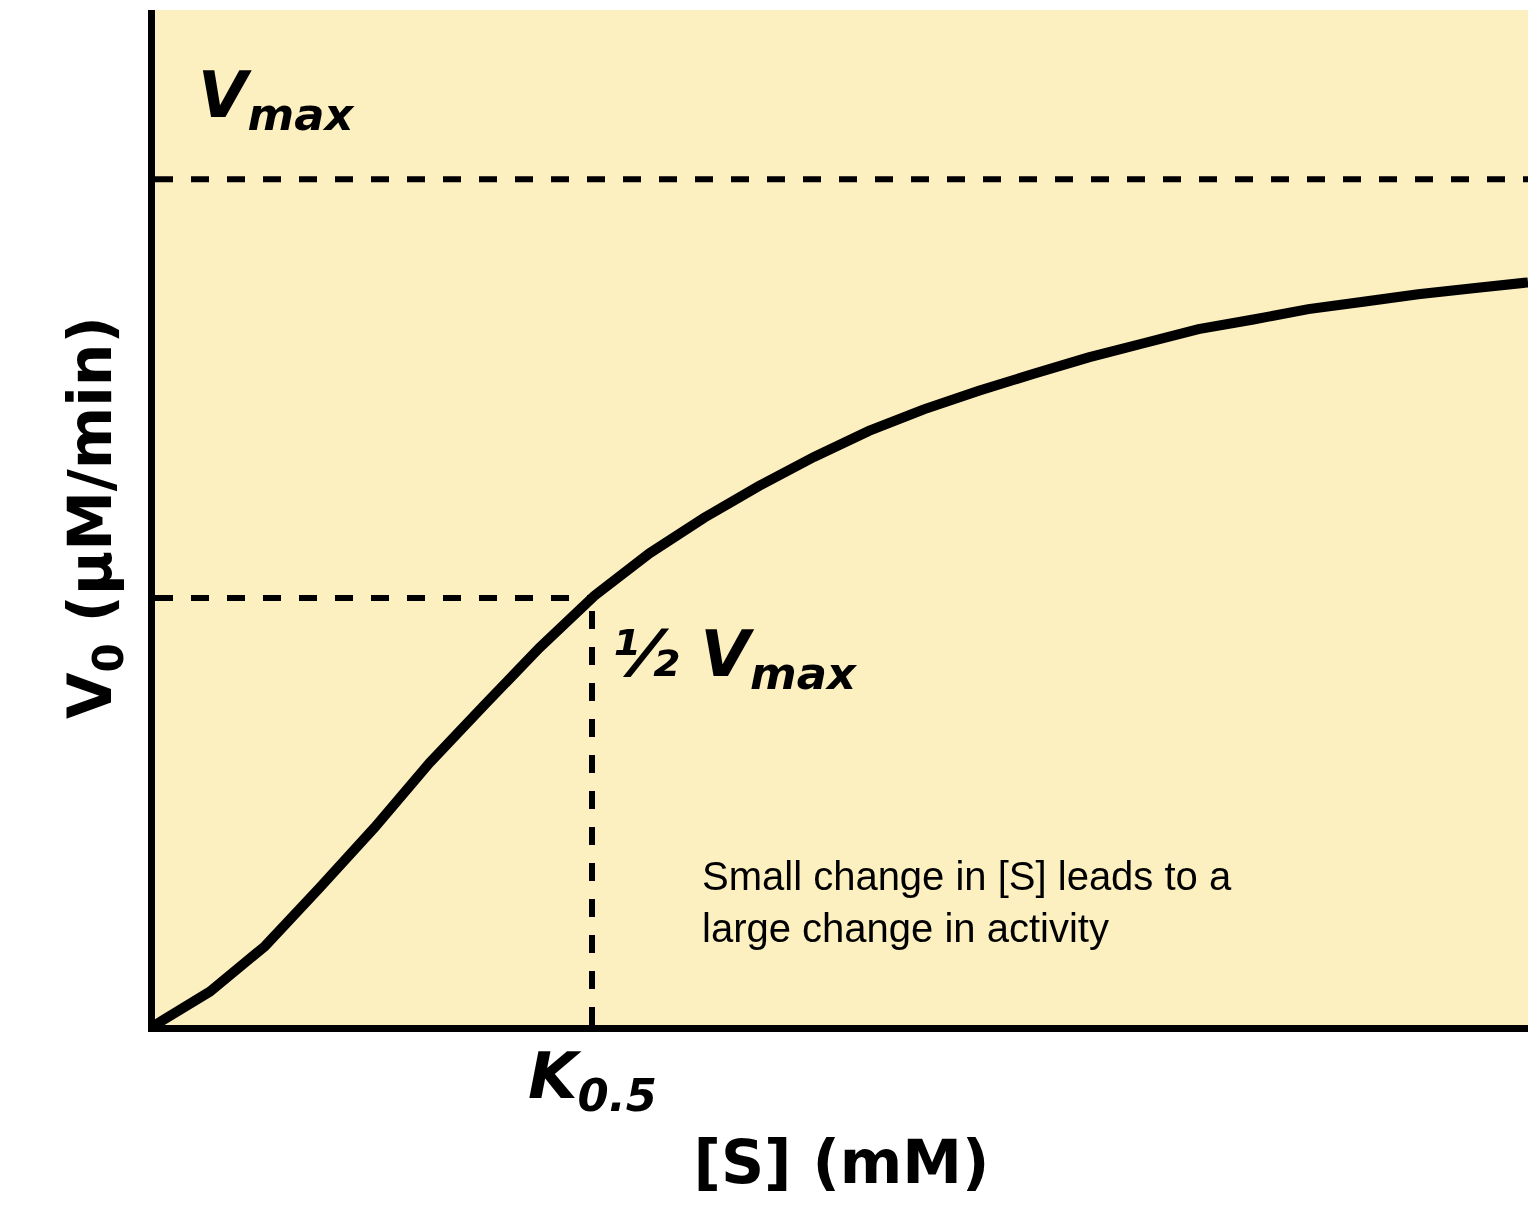  I want to click on ref-line-label: ½ V$_{max}$, so click(735, 659).